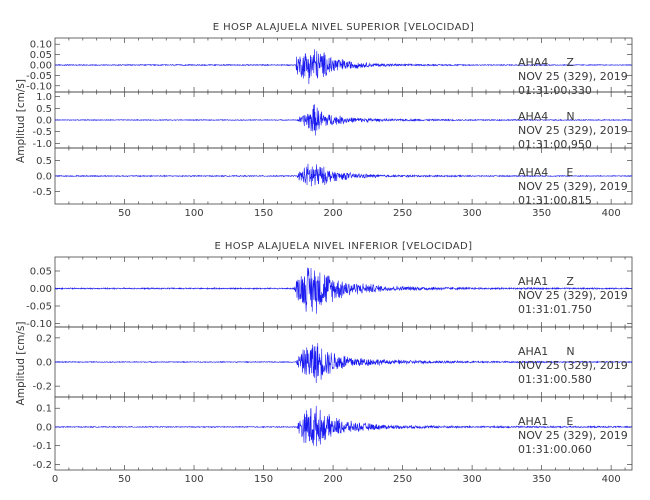  I want to click on y-tick-label: 0.1, so click(44, 409).